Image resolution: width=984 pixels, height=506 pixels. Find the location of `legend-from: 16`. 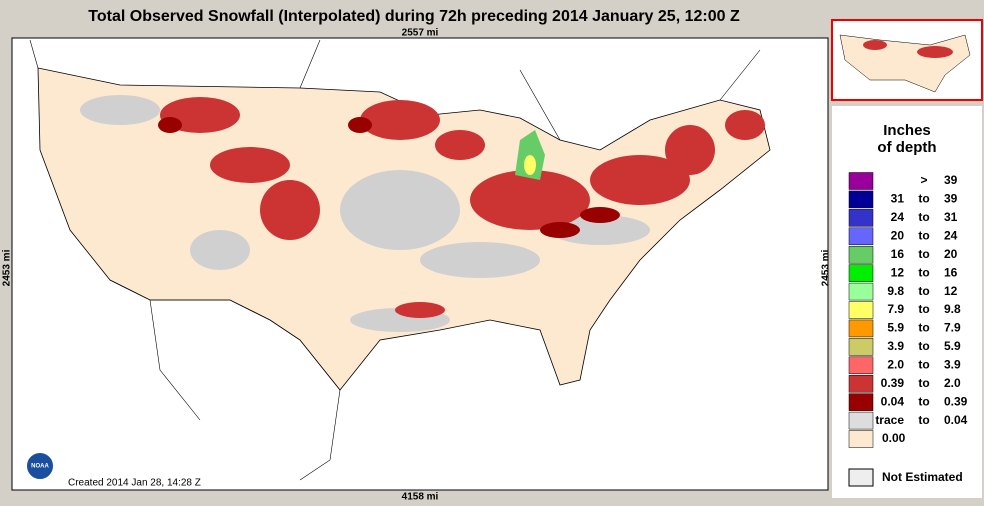

legend-from: 16 is located at coordinates (898, 254).